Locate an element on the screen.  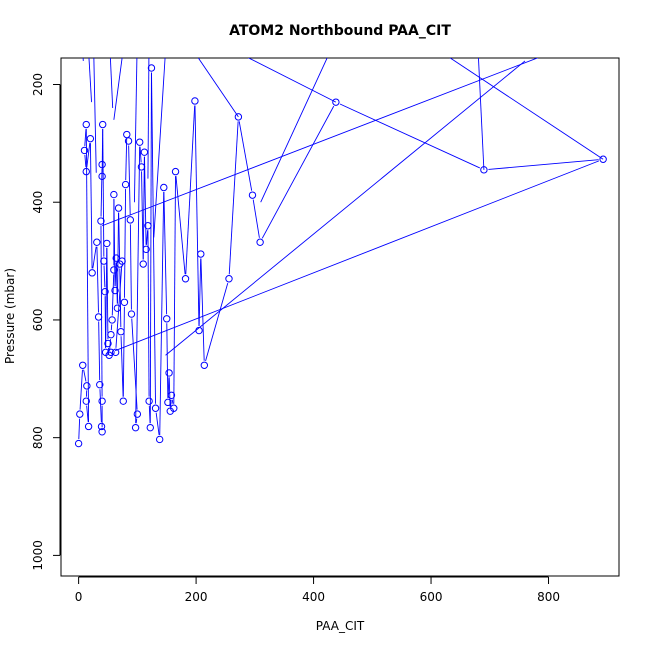
x-tick-label: 400 is located at coordinates (313, 597).